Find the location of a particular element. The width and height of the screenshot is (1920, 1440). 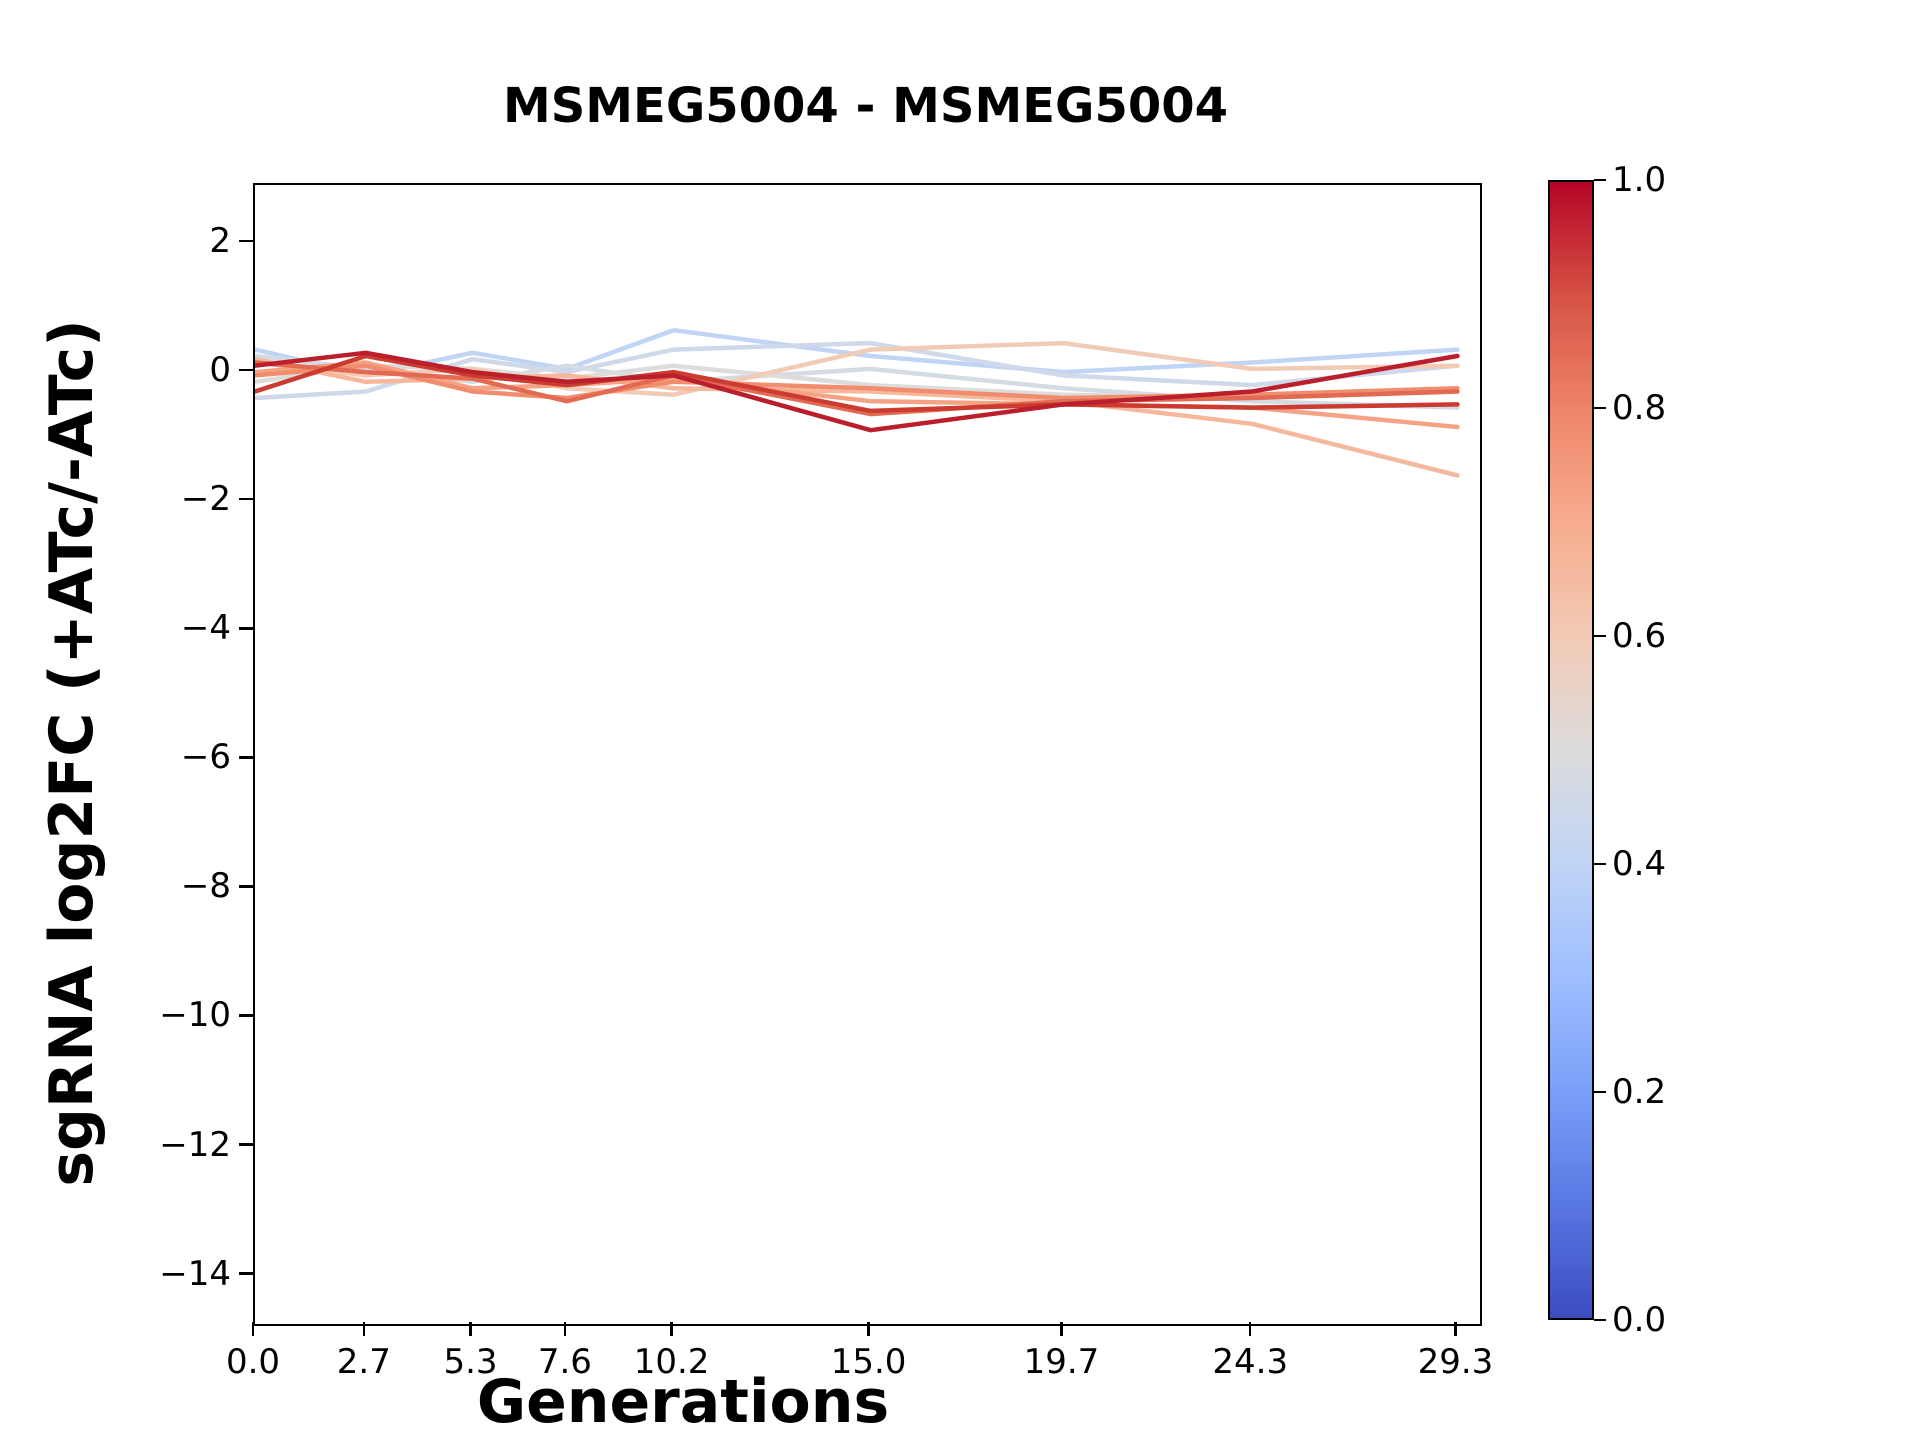

colorbar-tick-label: 0.4 is located at coordinates (1639, 864).